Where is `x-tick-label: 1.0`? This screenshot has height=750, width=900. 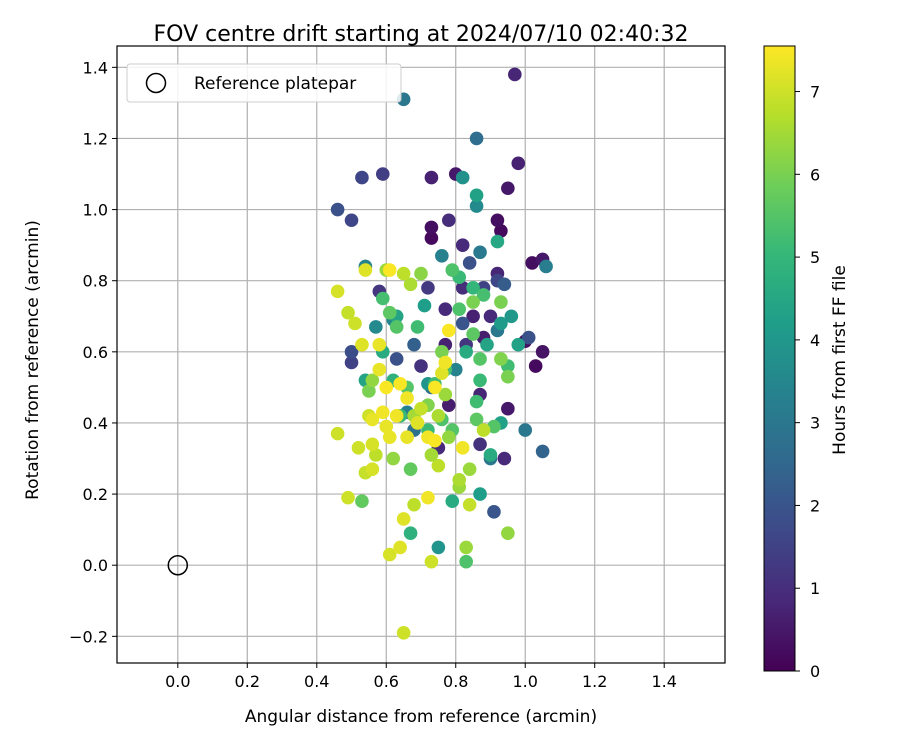
x-tick-label: 1.0 is located at coordinates (525, 681).